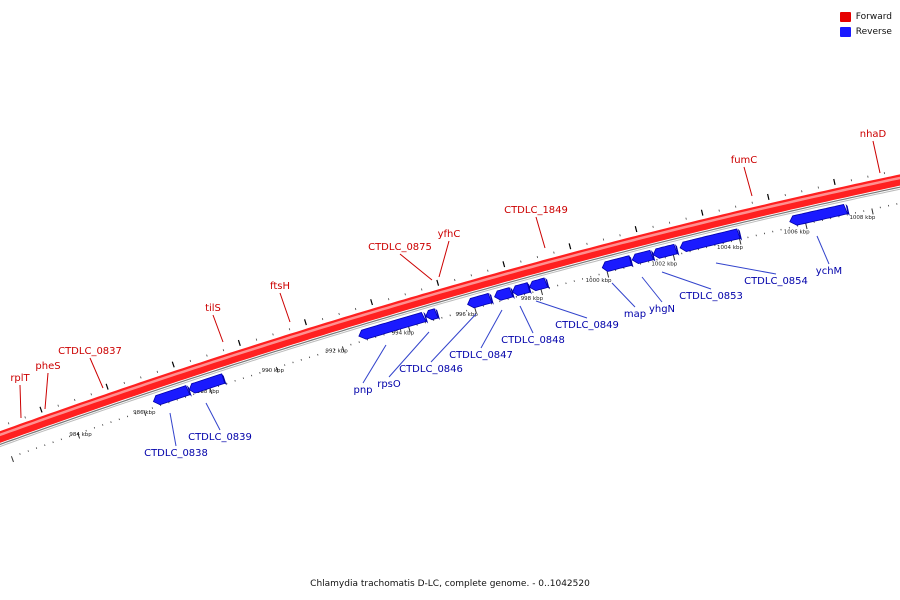  I want to click on forward-gene-label: nhaD, so click(873, 134).